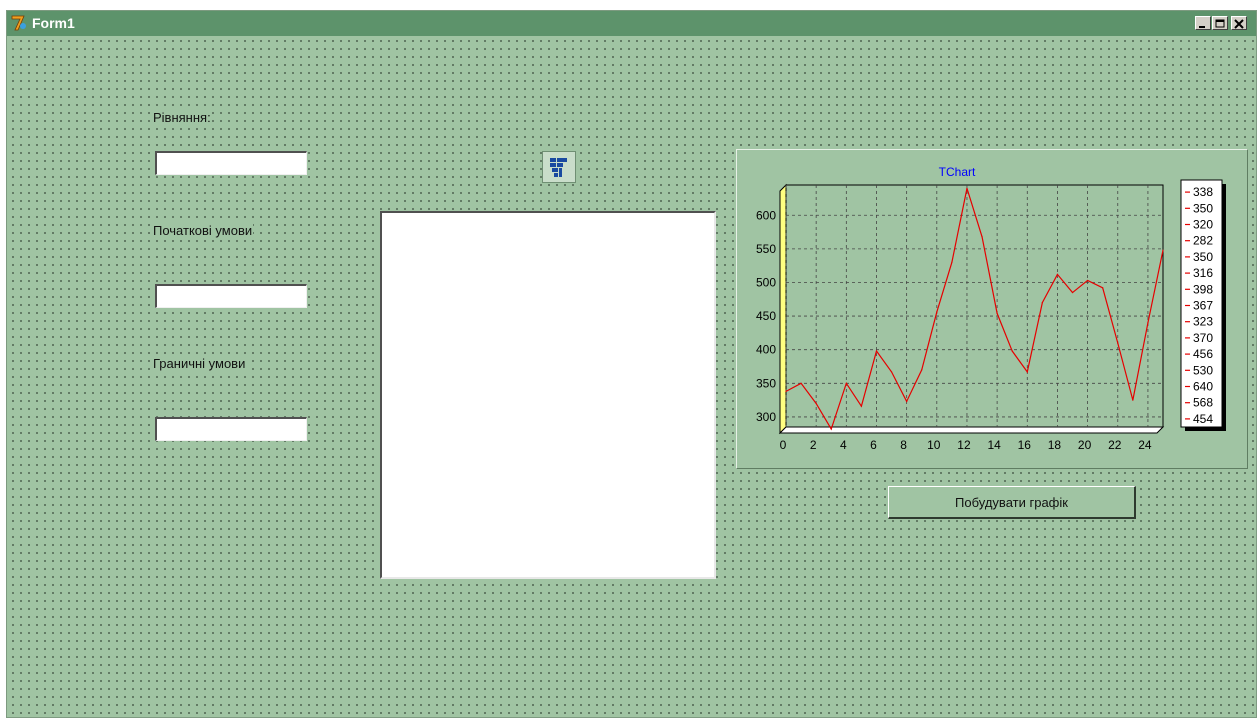 The width and height of the screenshot is (1259, 719). Describe the element at coordinates (766, 350) in the screenshot. I see `chart-y-tick-label: 400` at that location.